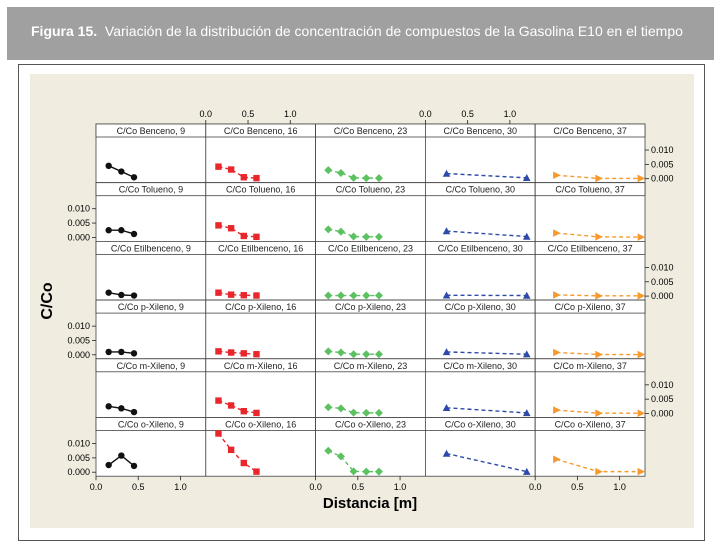 This screenshot has height=547, width=721. What do you see at coordinates (590, 248) in the screenshot?
I see `panel-title: C/Co Etilbenceno, 37` at bounding box center [590, 248].